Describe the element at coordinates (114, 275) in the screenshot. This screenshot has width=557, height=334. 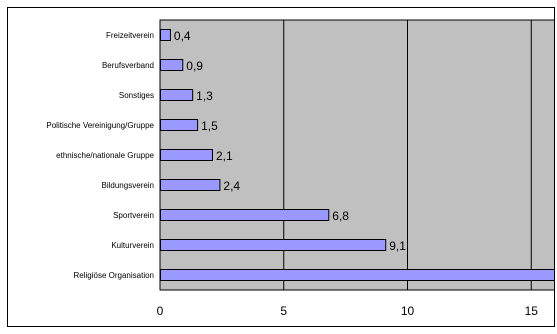
I see `category-label-religi-se-organisation: Religiöse Organisation` at that location.